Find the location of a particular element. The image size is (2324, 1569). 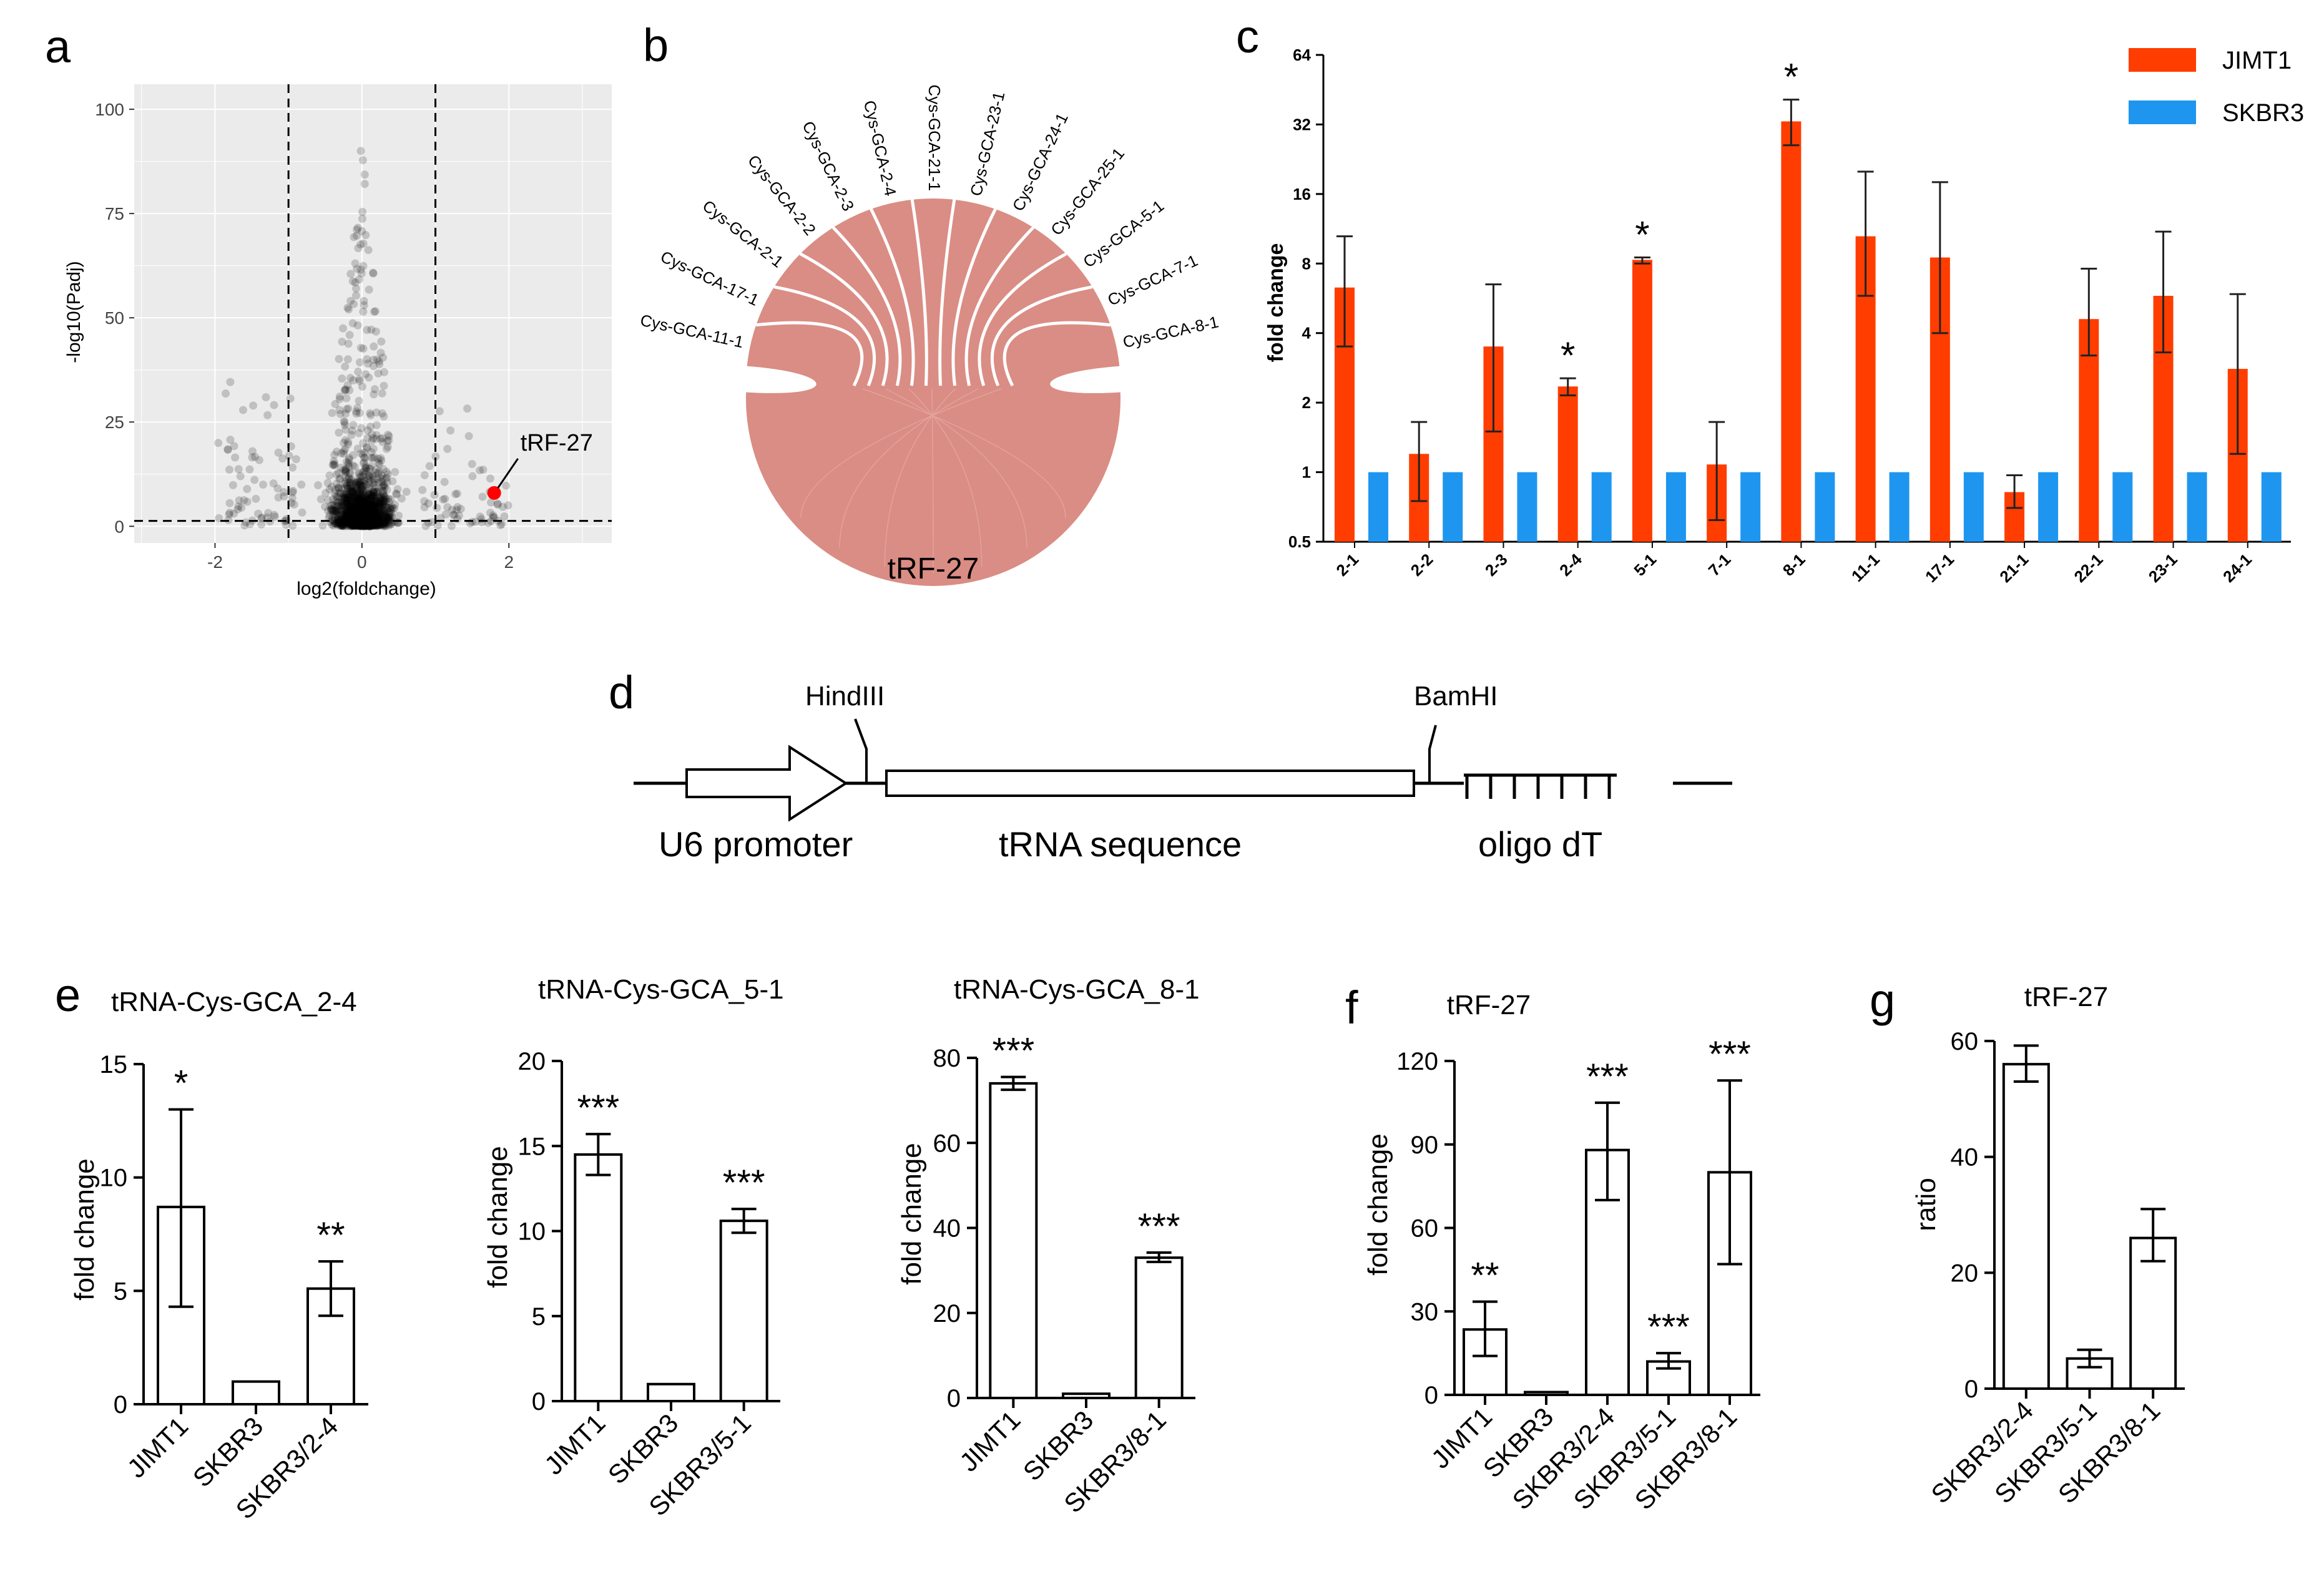

bar-jimt1 is located at coordinates (1642, 401).